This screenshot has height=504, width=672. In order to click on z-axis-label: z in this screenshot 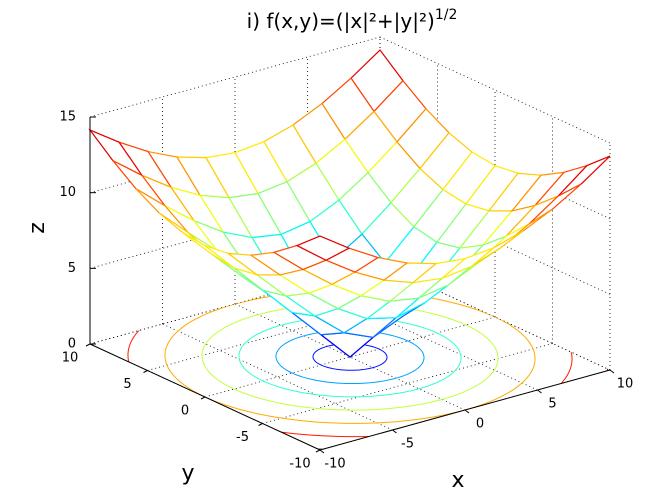, I will do `click(37, 228)`.